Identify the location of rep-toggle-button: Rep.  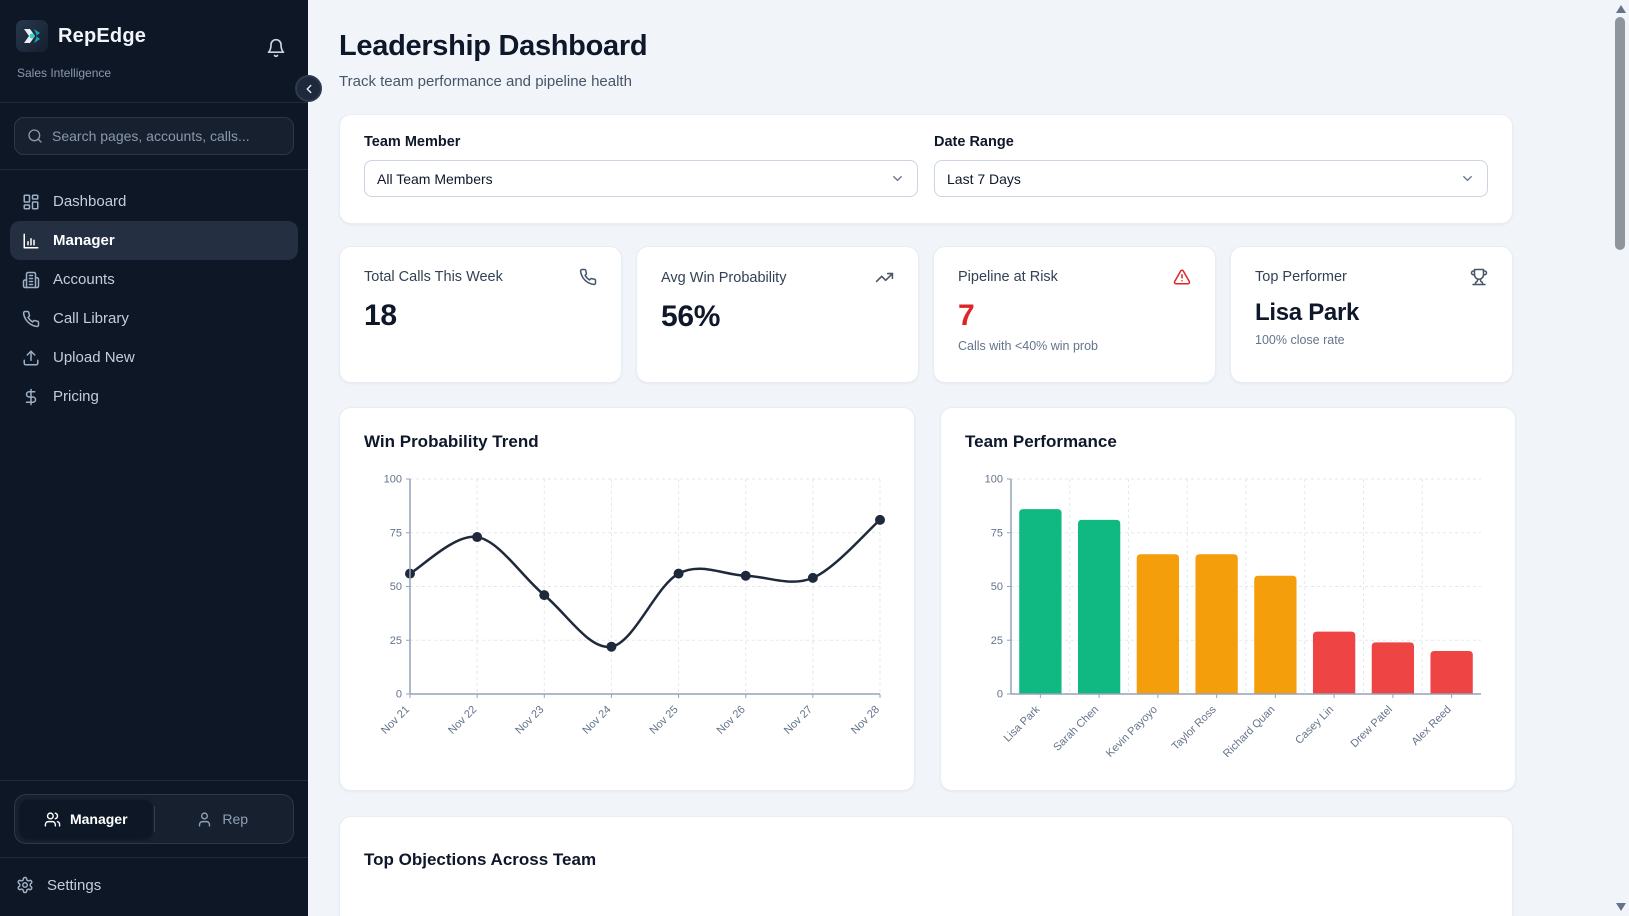
(223, 819).